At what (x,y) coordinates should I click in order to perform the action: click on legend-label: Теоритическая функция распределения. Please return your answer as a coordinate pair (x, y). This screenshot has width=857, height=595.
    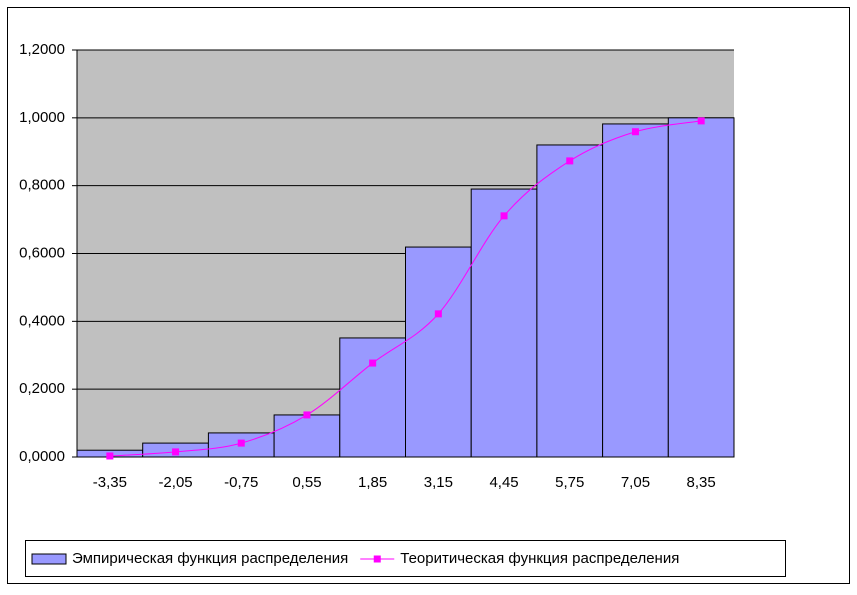
    Looking at the image, I should click on (539, 558).